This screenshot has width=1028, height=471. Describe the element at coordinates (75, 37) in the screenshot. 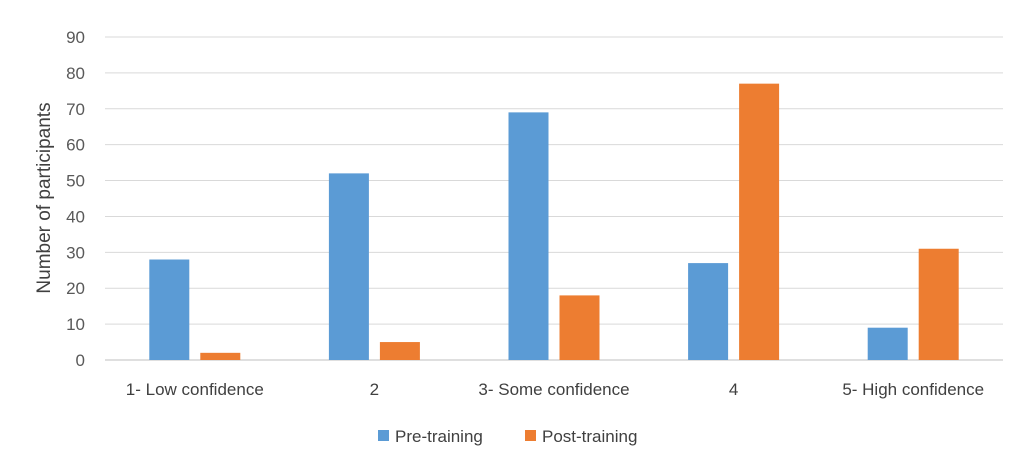

I see `y-tick-label: 90` at that location.